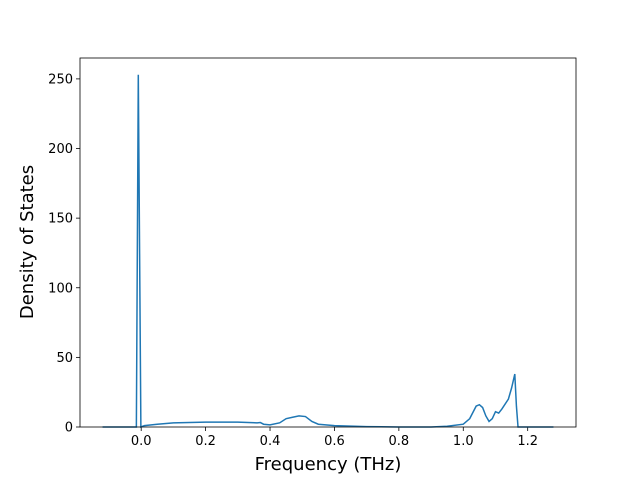 The height and width of the screenshot is (484, 640). I want to click on x-tick-label: 0.0, so click(141, 441).